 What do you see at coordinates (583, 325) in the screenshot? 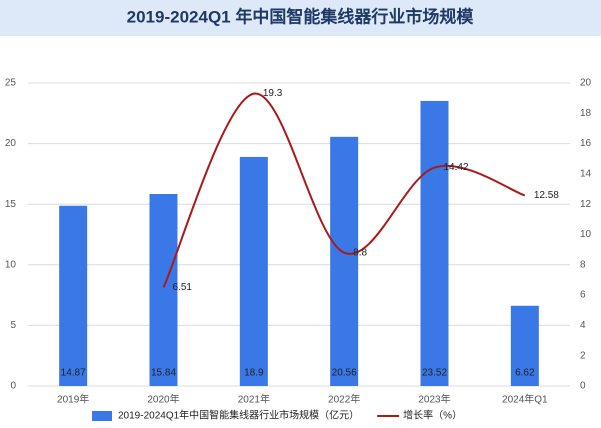
I see `y2-tick-label: 4` at bounding box center [583, 325].